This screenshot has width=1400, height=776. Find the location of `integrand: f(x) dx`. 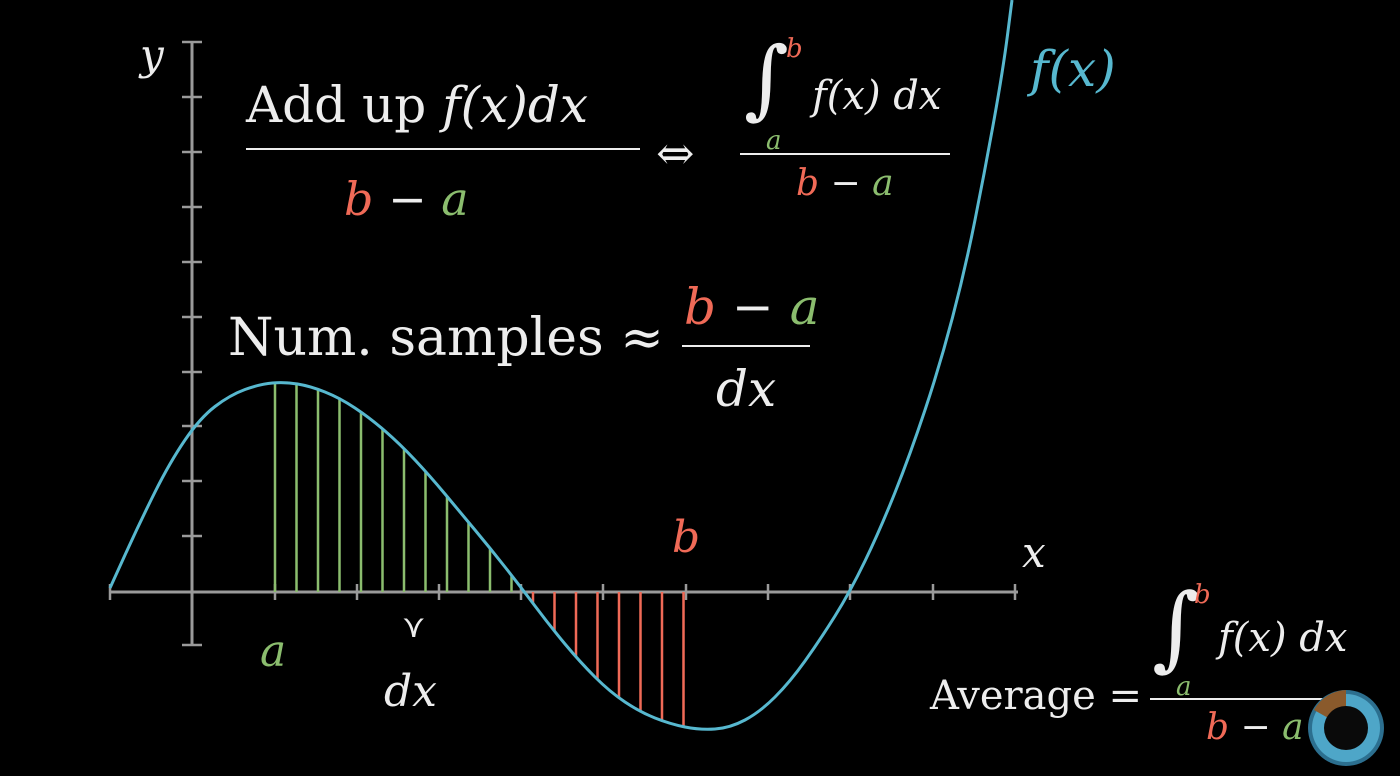

integrand: f(x) dx is located at coordinates (877, 96).